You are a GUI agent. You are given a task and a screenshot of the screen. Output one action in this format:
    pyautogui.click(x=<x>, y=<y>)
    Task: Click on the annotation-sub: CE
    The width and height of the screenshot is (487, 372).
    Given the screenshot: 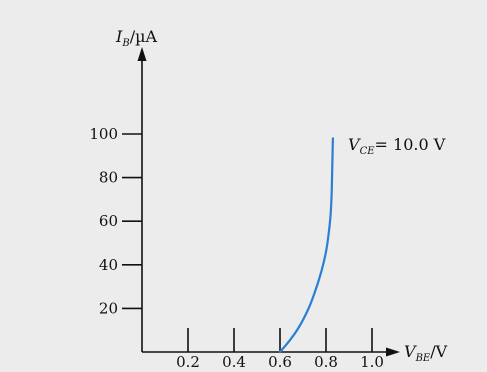 What is the action you would take?
    pyautogui.click(x=368, y=151)
    